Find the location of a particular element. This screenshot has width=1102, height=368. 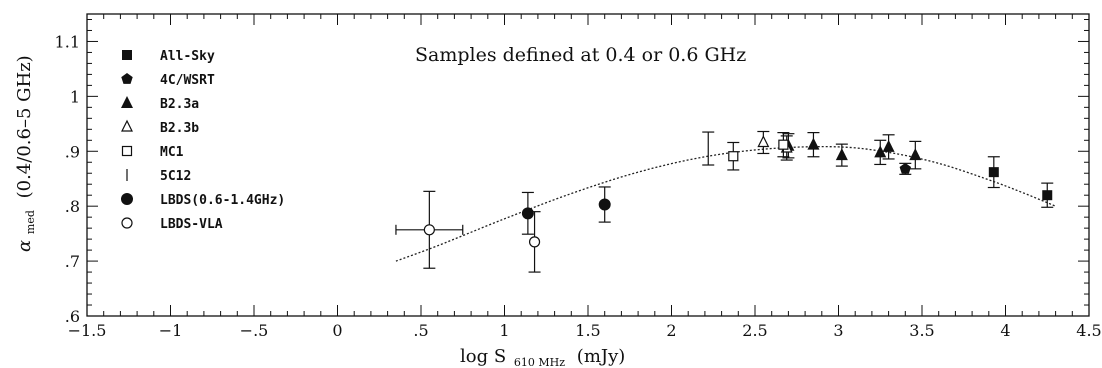

legend-label: 5C12 is located at coordinates (175, 176).